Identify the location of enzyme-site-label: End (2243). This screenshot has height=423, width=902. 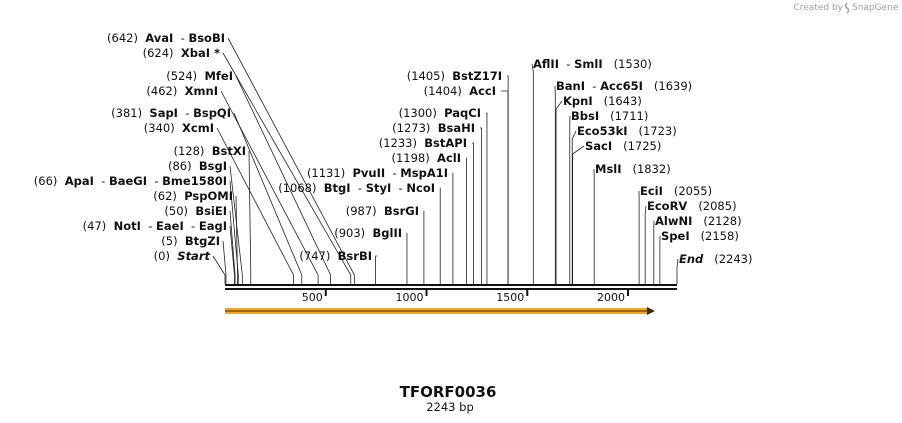
(716, 259).